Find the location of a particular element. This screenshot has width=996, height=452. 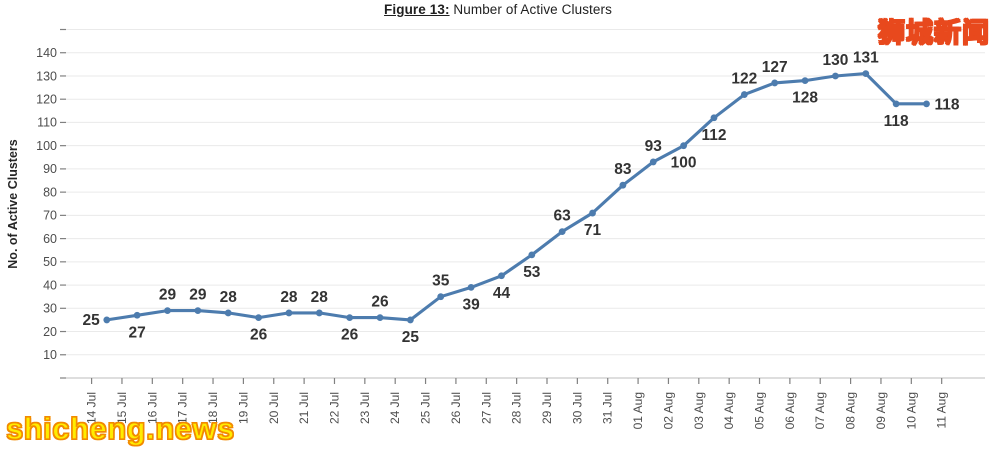

y-axis-title: No. of Active Clusters is located at coordinates (13, 203).